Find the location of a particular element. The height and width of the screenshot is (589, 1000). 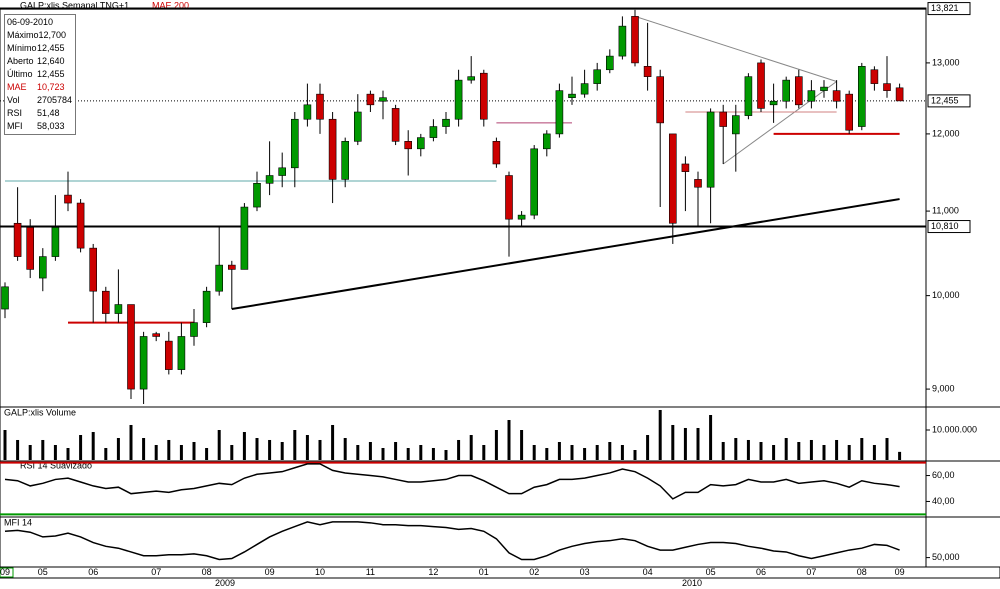

x-tick-label: 02 is located at coordinates (534, 572).